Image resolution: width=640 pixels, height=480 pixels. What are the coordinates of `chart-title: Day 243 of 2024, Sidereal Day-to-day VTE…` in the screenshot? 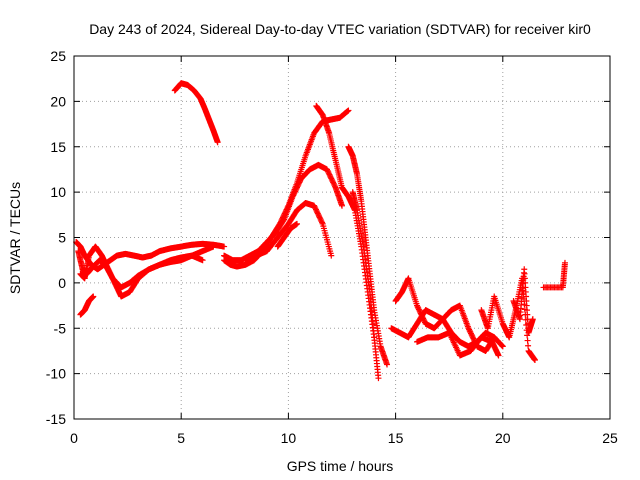 It's located at (340, 29).